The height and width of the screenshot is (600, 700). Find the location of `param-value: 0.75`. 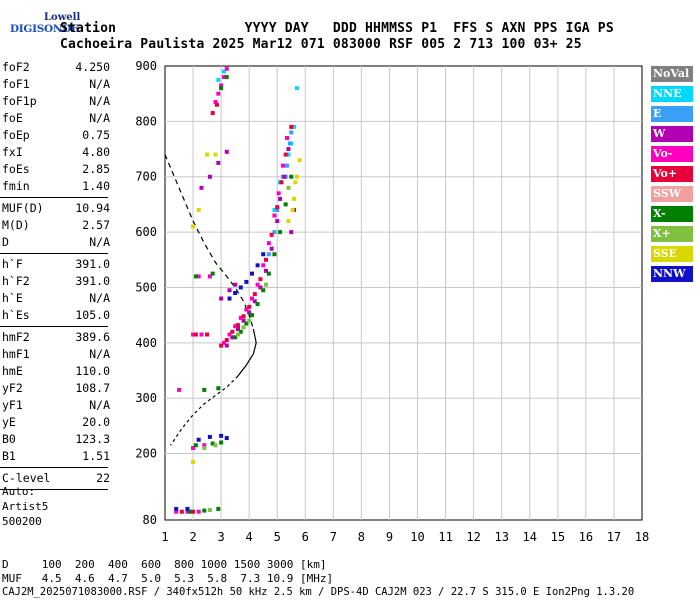

param-value: 0.75 is located at coordinates (96, 135).